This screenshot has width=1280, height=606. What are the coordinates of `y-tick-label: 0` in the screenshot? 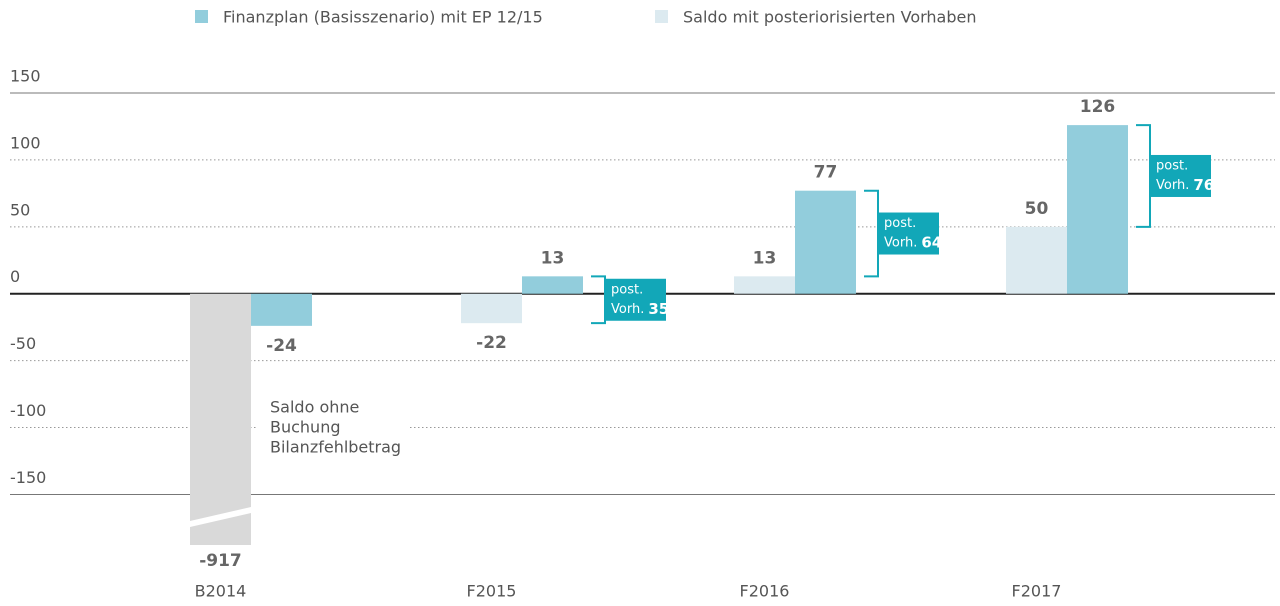 It's located at (15, 276).